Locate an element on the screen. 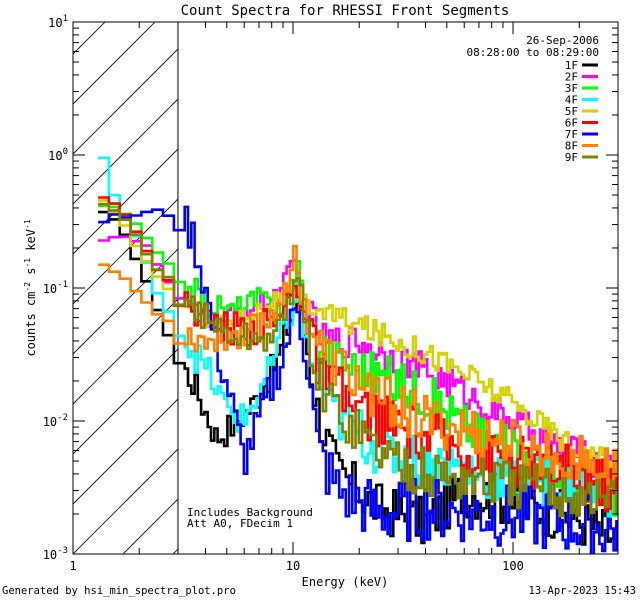 The width and height of the screenshot is (640, 600). legend-label-5F: 5F is located at coordinates (571, 111).